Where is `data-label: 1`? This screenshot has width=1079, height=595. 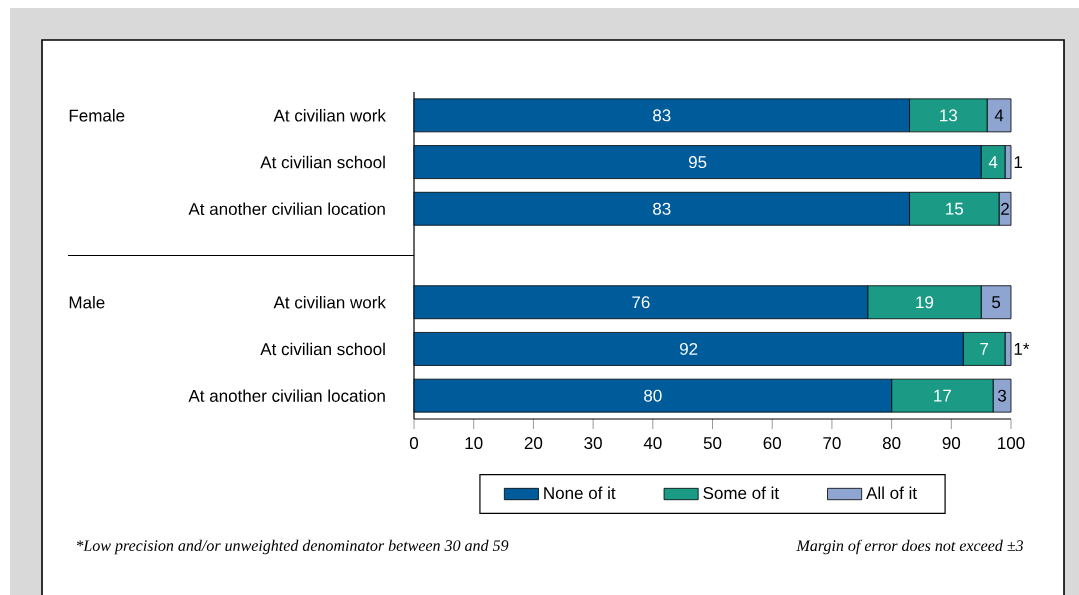 data-label: 1 is located at coordinates (1018, 162).